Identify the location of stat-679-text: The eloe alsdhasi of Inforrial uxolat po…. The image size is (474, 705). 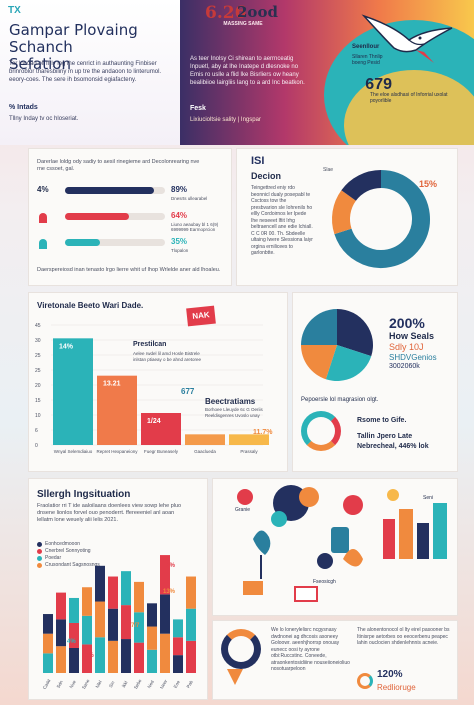
(409, 98).